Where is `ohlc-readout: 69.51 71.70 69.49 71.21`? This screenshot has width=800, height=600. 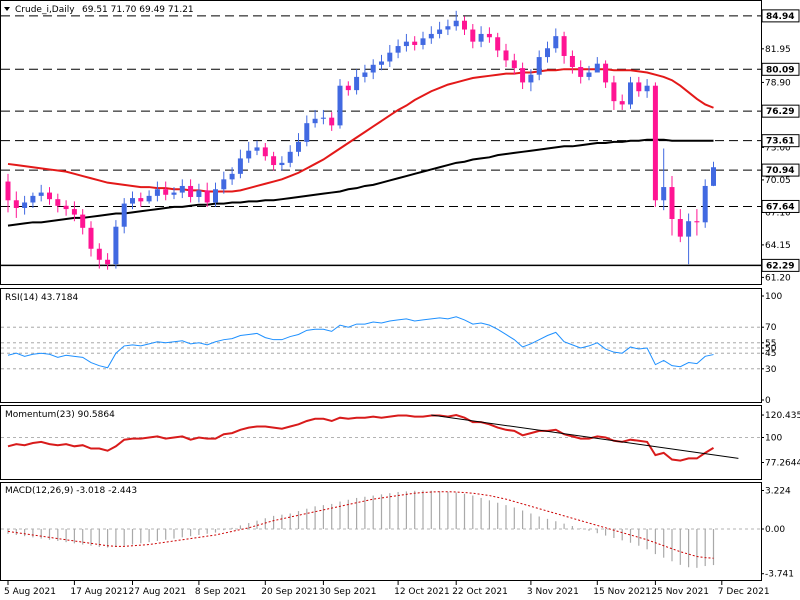
ohlc-readout: 69.51 71.70 69.49 71.21 is located at coordinates (138, 10).